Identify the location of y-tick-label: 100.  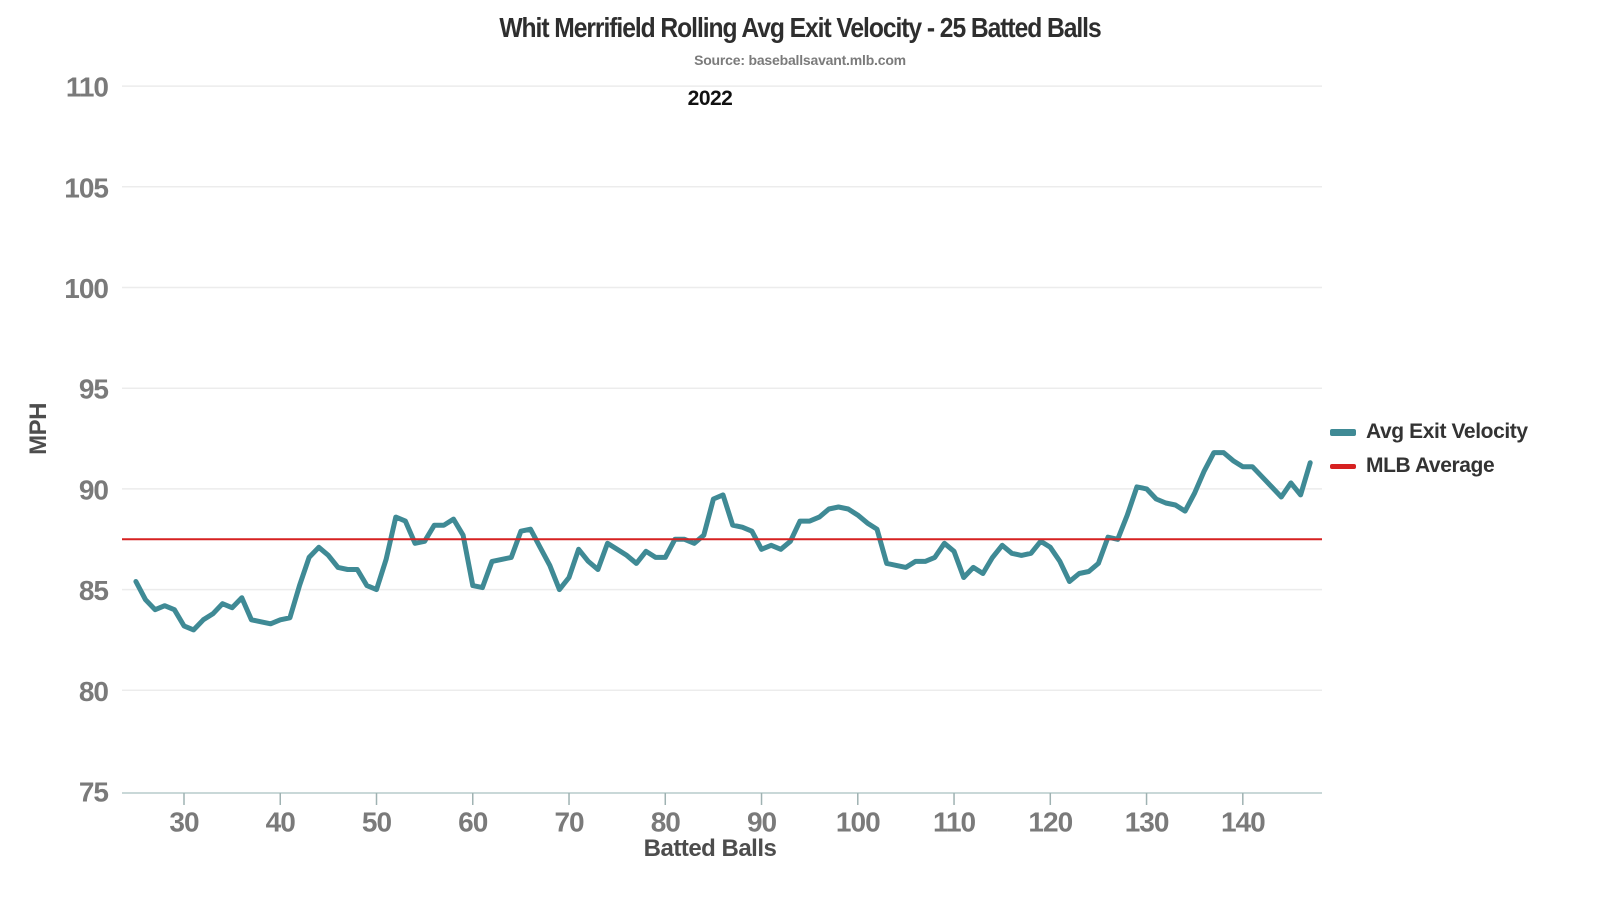
(86, 288).